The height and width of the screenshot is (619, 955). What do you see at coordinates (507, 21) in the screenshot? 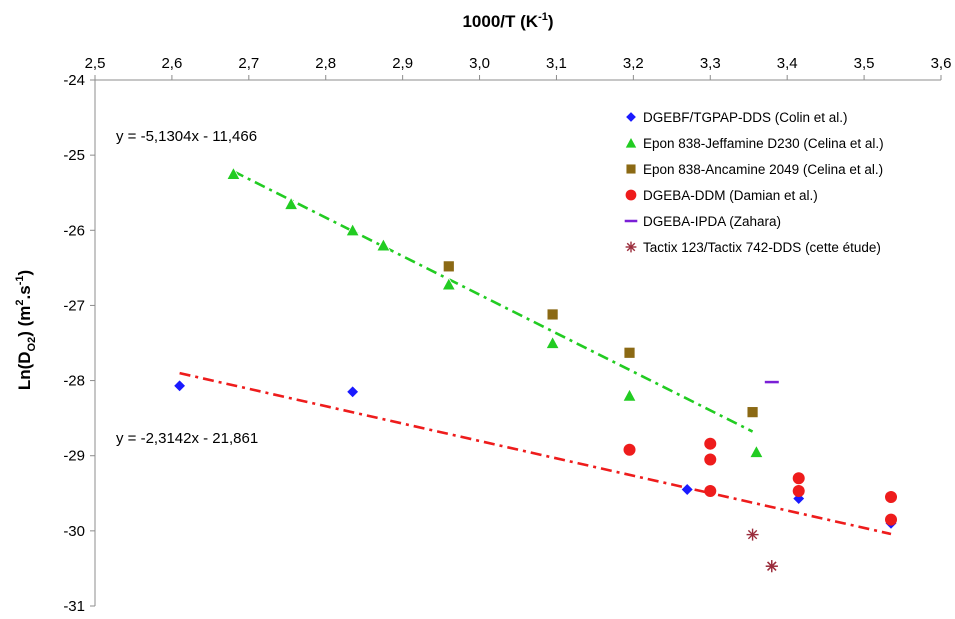
I see `x-axis-title: 1000/T (K-1)` at bounding box center [507, 21].